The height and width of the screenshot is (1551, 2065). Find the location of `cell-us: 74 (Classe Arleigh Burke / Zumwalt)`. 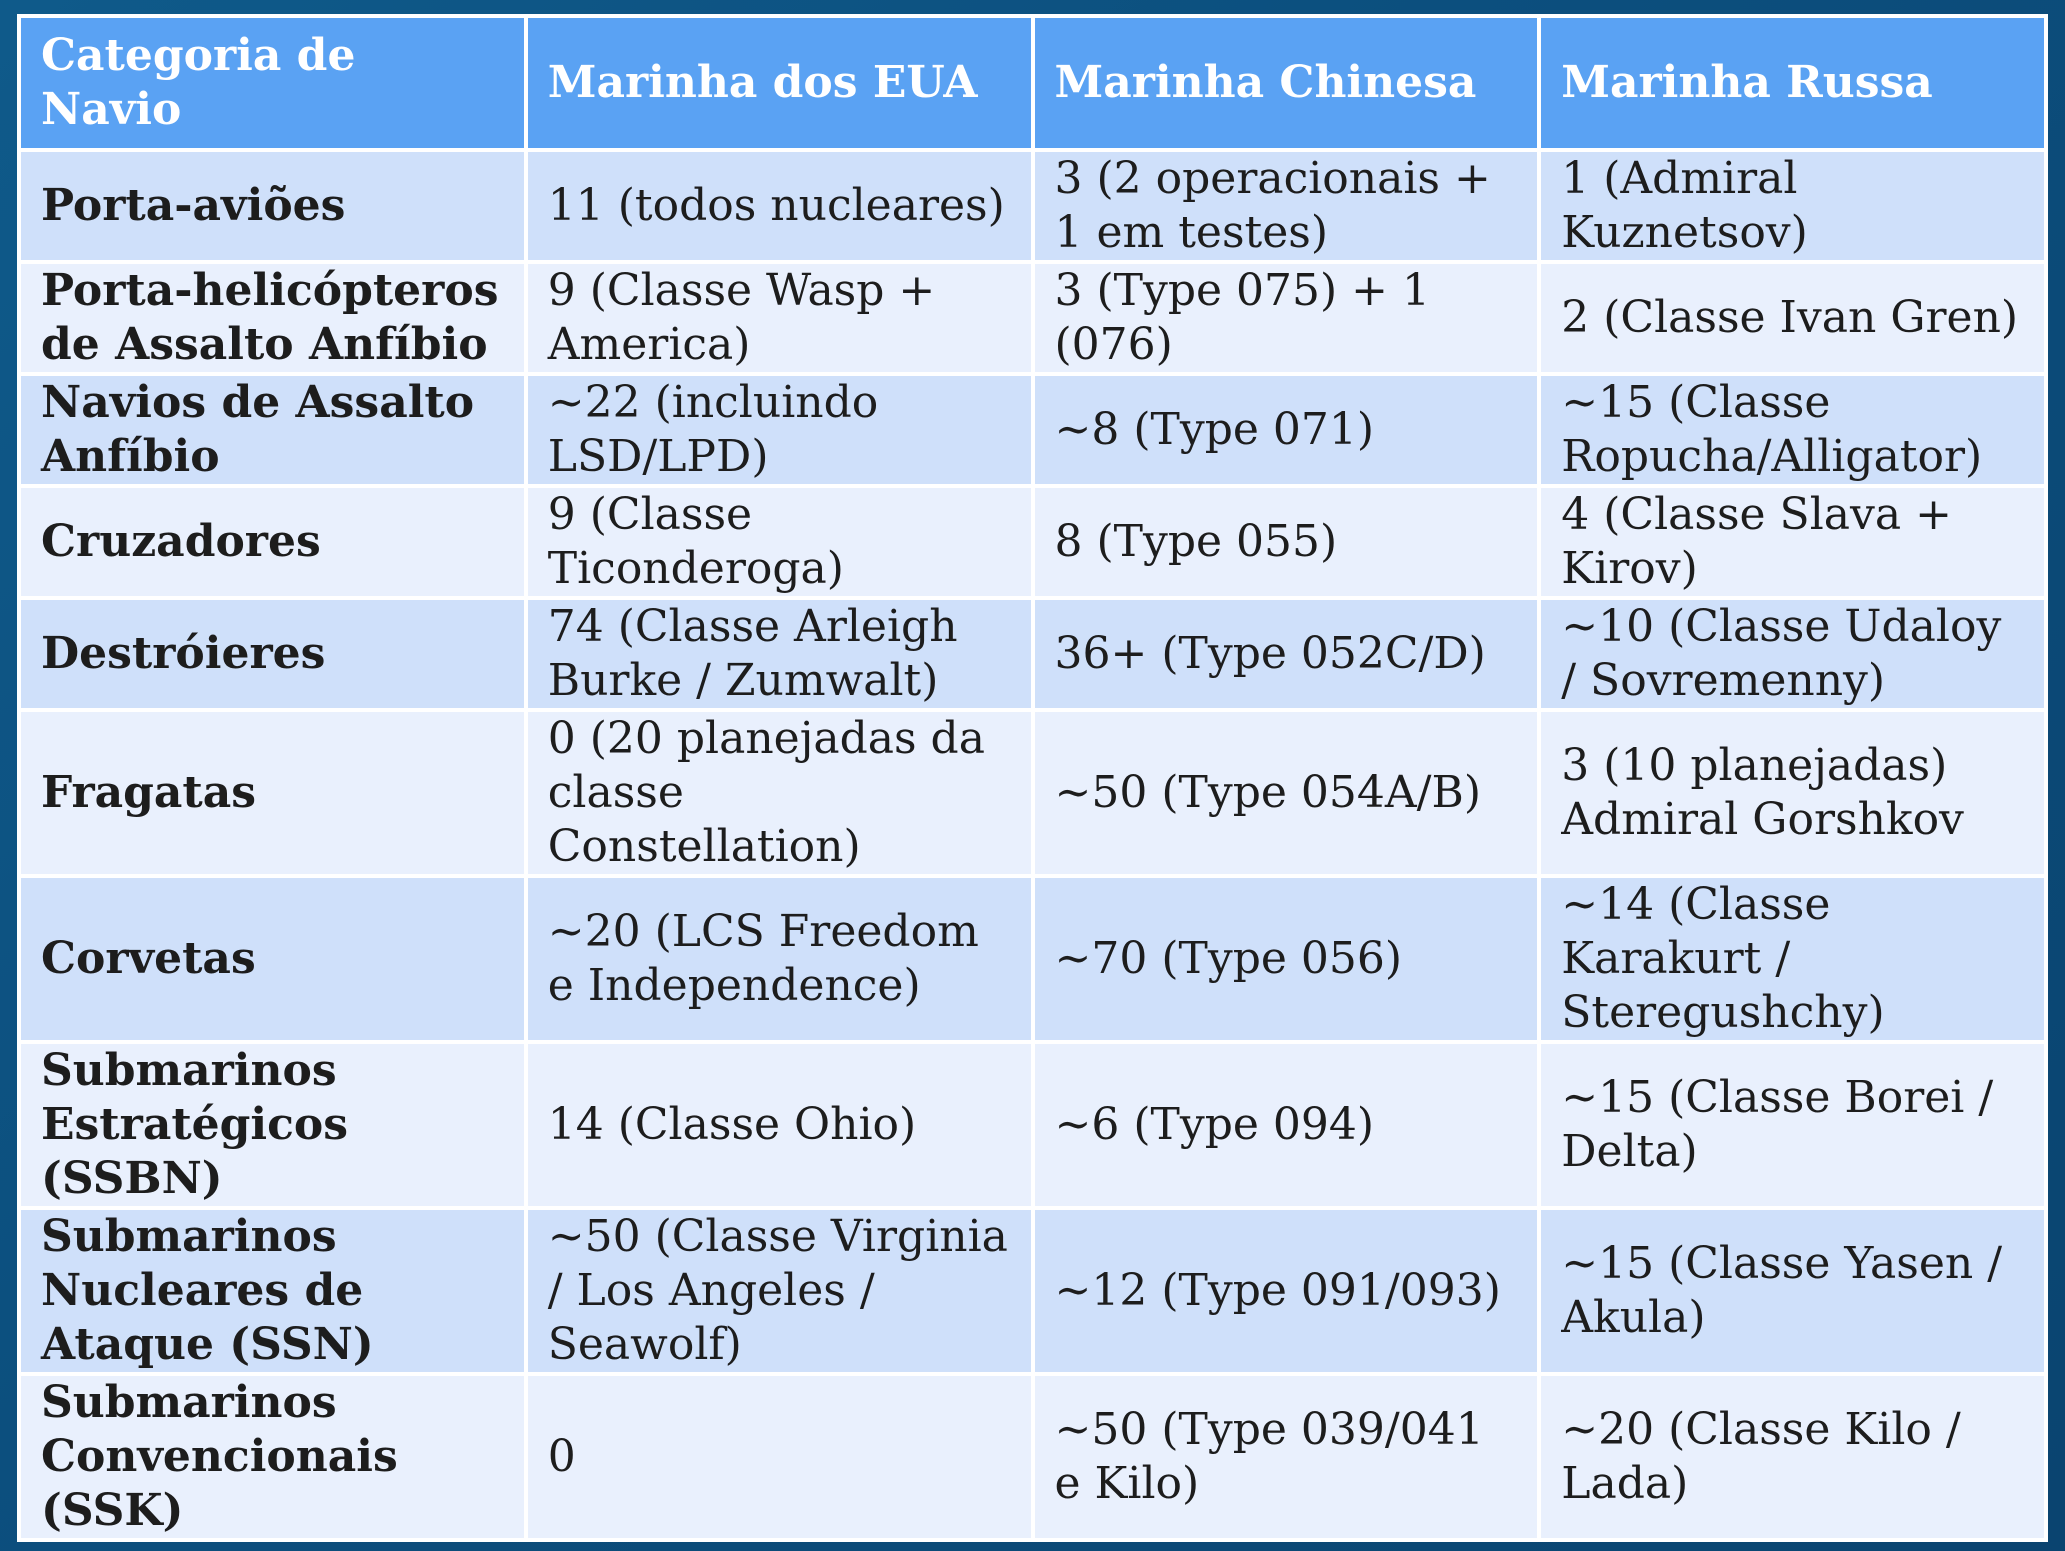

cell-us: 74 (Classe Arleigh Burke / Zumwalt) is located at coordinates (779, 654).